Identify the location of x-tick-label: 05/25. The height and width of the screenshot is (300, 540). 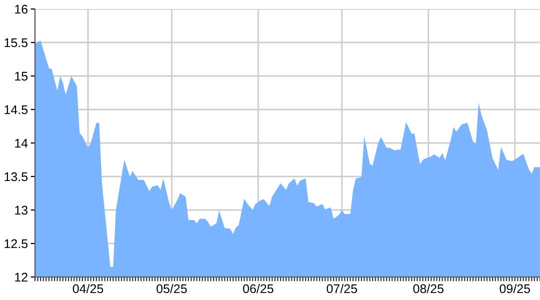
(171, 289).